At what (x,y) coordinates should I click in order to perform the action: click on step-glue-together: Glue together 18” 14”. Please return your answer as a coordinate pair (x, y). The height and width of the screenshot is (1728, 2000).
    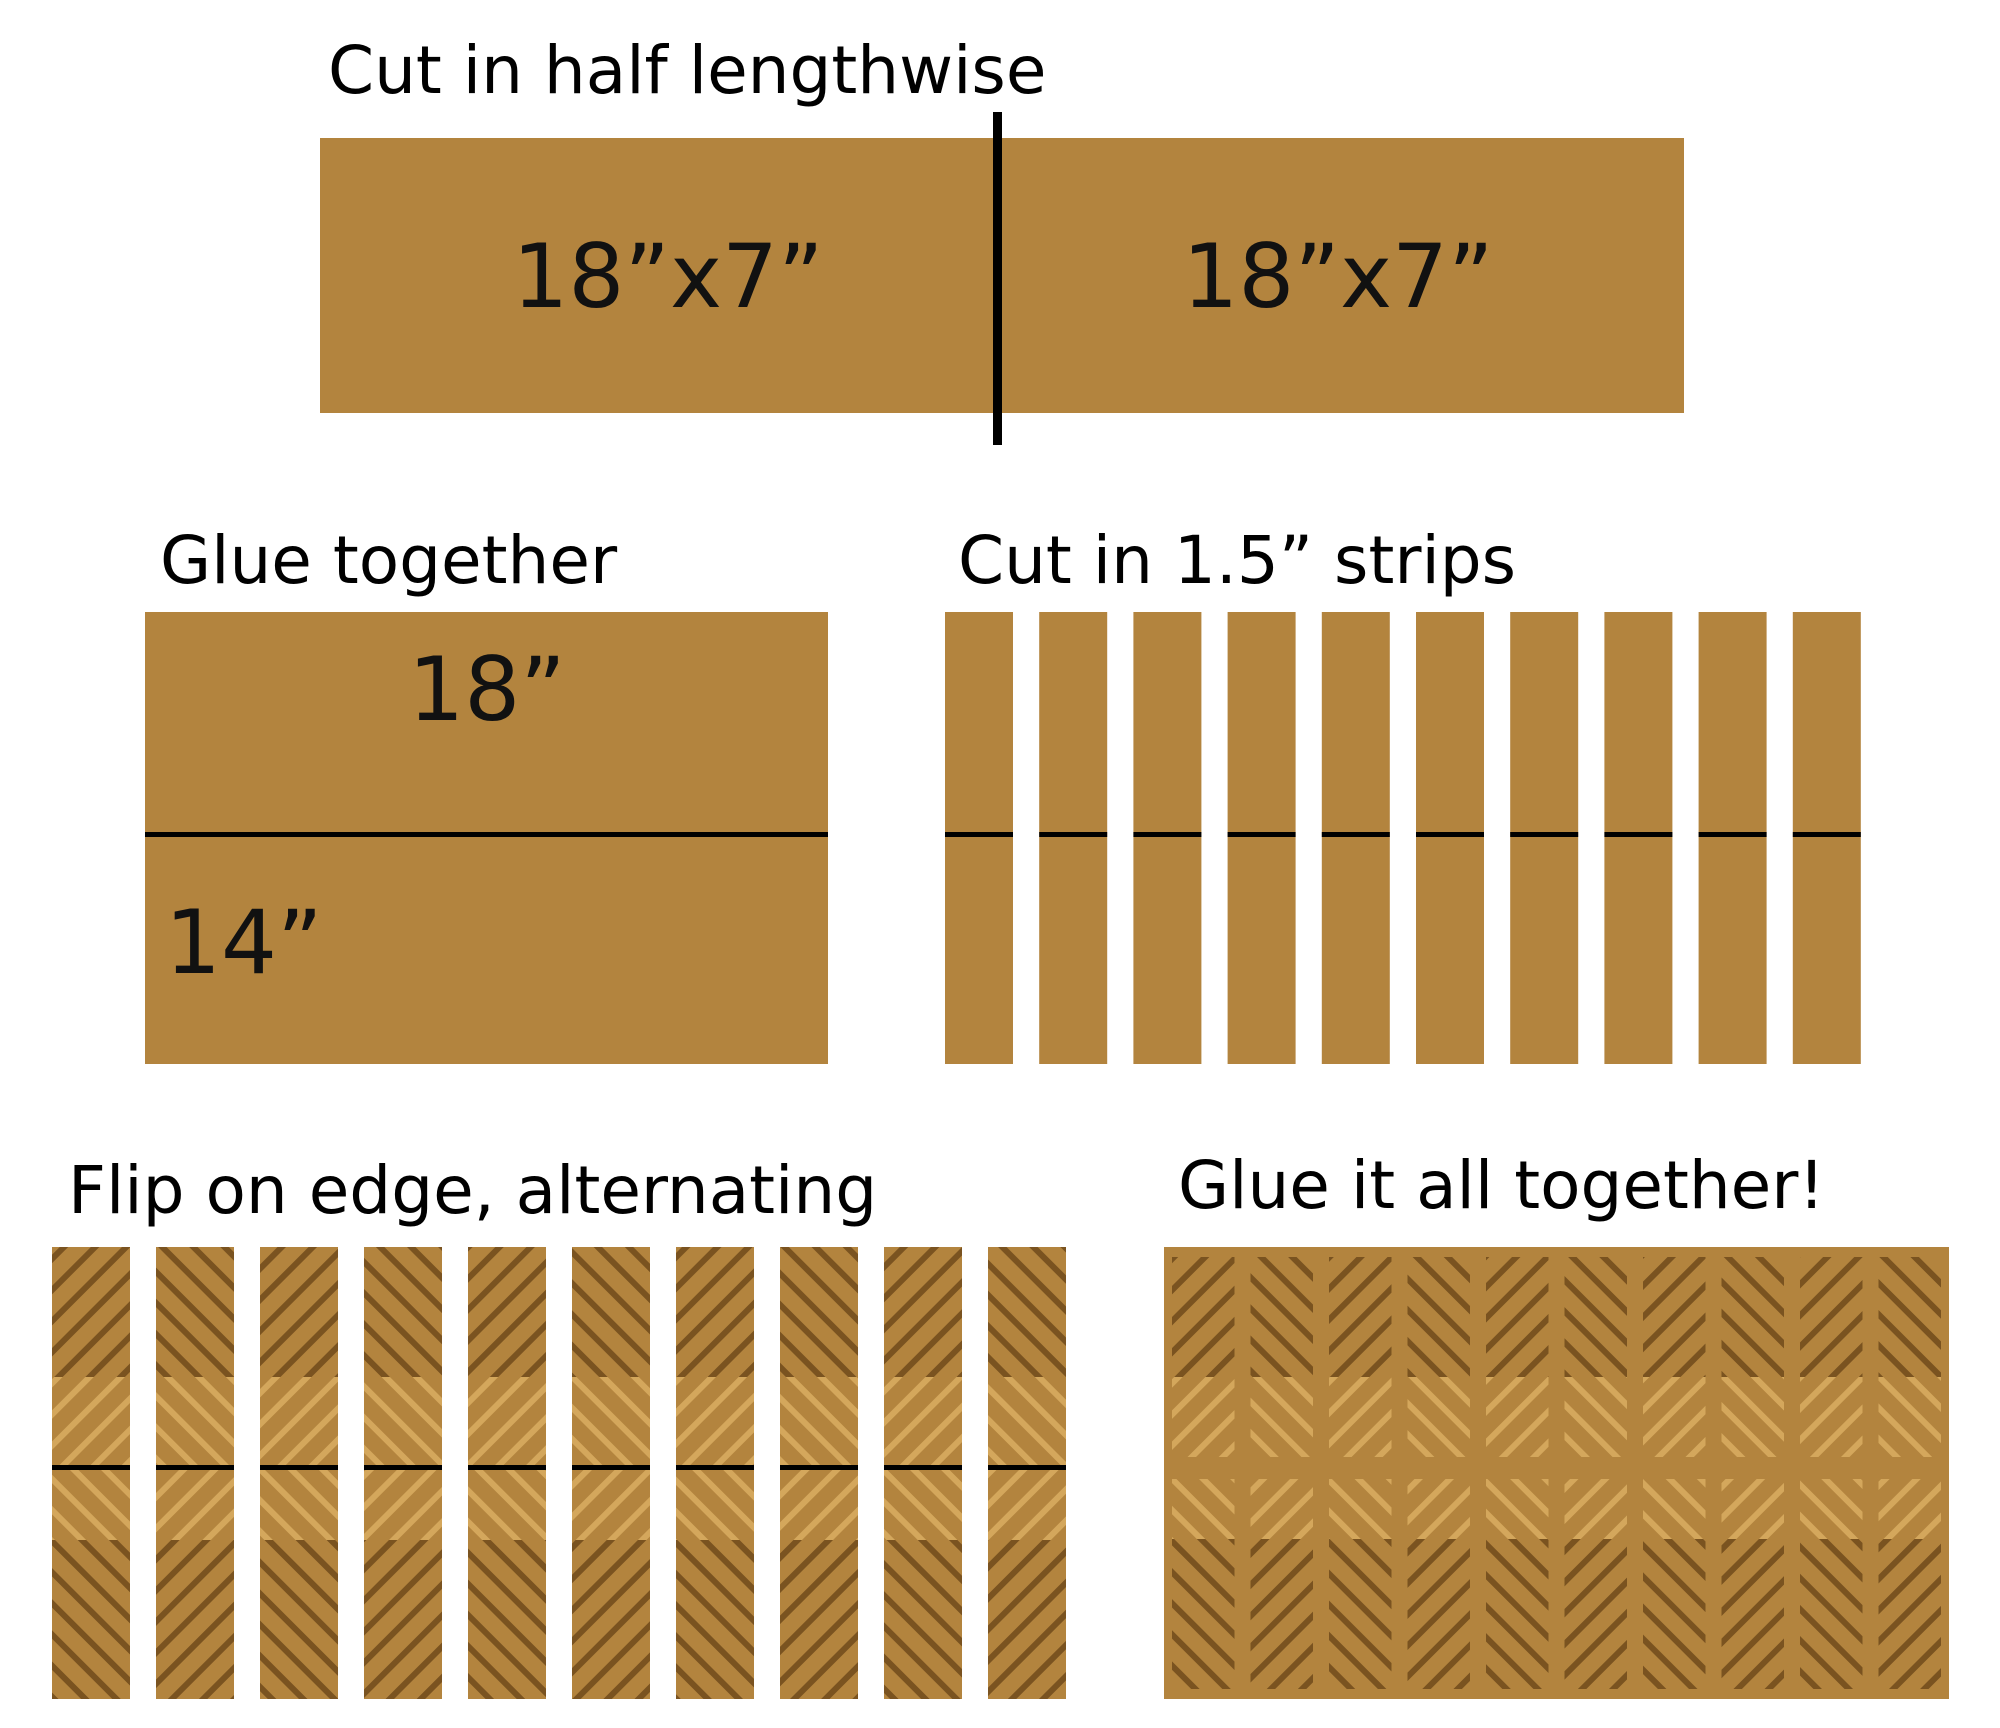
    Looking at the image, I should click on (486, 793).